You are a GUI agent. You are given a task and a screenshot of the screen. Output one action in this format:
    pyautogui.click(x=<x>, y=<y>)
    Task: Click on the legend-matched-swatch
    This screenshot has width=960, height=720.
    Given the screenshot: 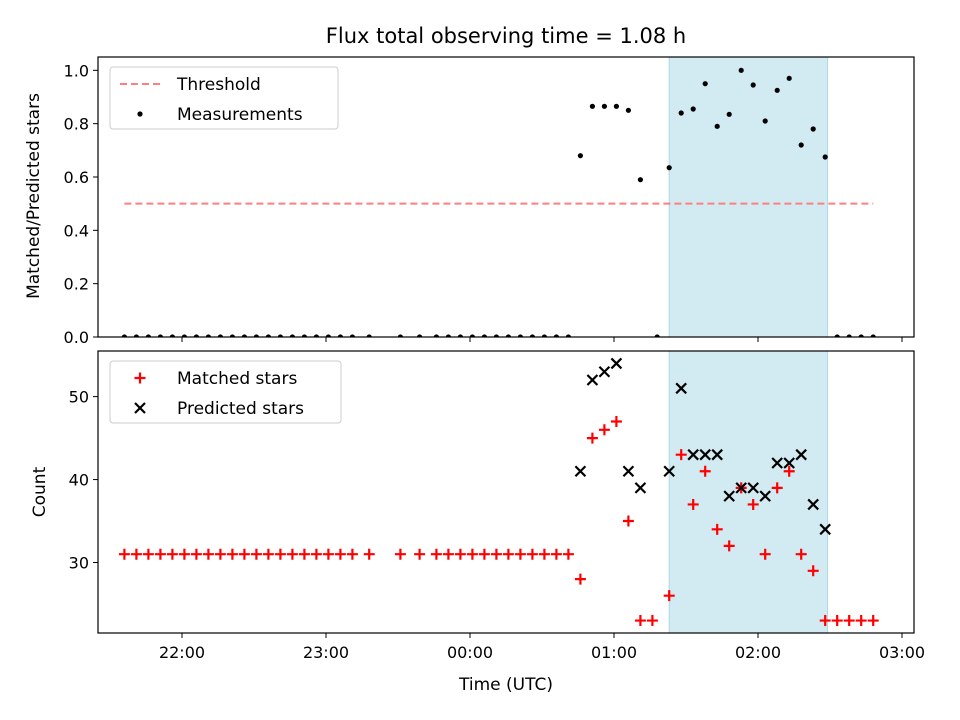 What is the action you would take?
    pyautogui.click(x=140, y=378)
    